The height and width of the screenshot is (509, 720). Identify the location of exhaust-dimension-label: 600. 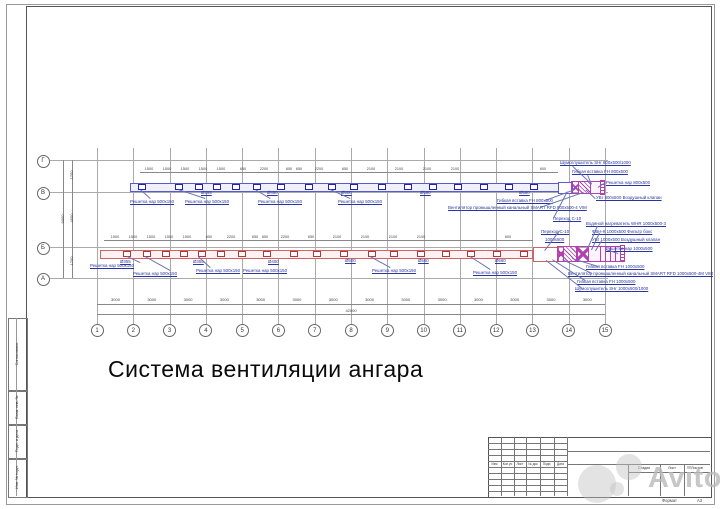
(508, 237).